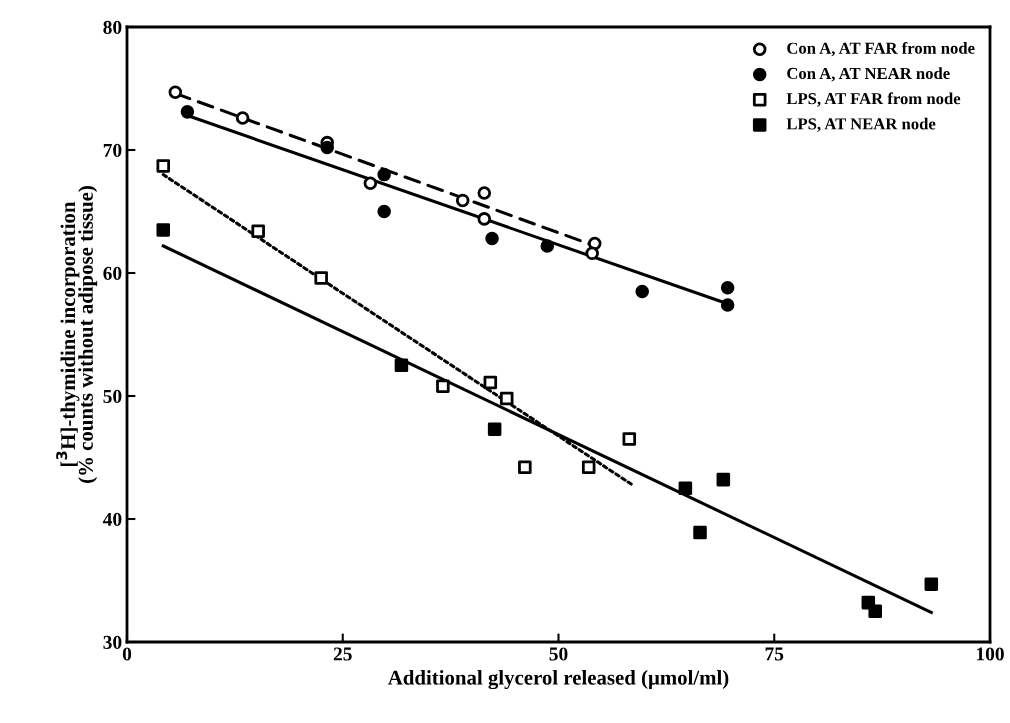 The width and height of the screenshot is (1010, 723). I want to click on x-tick-label: 100, so click(990, 654).